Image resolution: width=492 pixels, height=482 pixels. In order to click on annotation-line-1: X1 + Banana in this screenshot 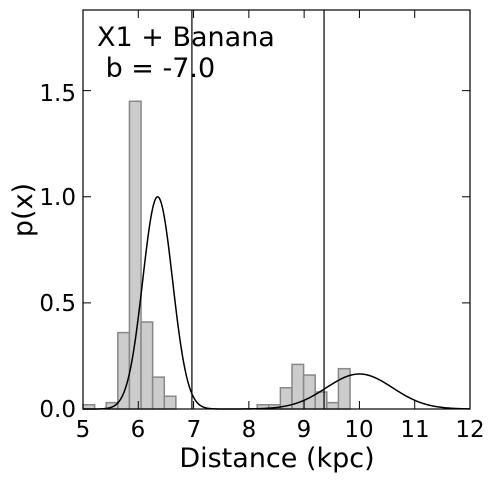, I will do `click(186, 37)`.